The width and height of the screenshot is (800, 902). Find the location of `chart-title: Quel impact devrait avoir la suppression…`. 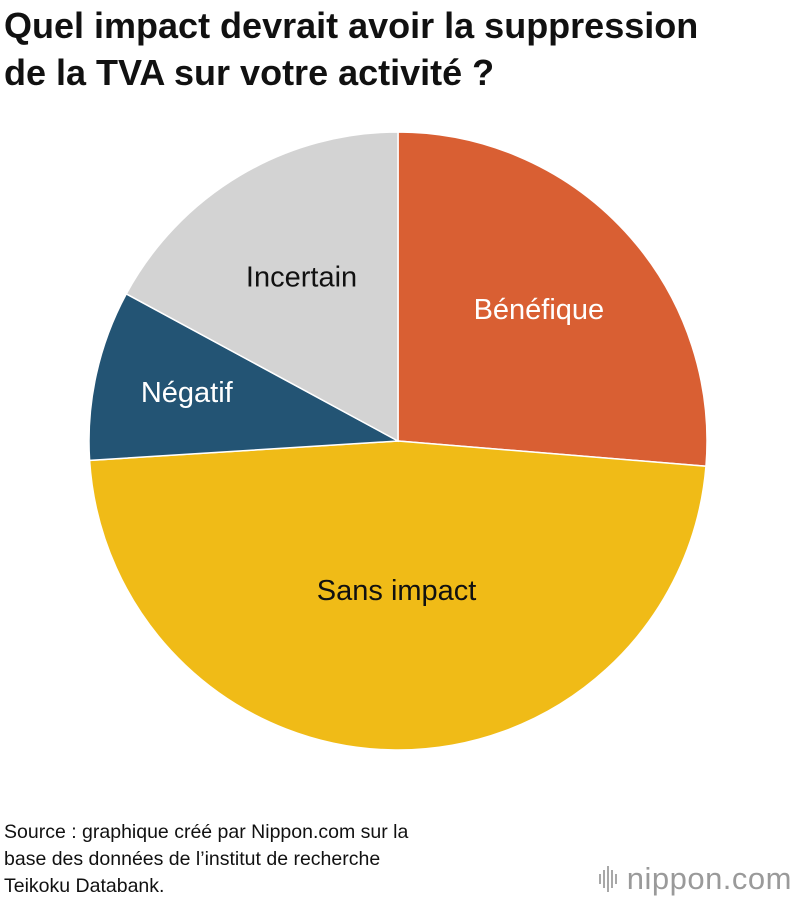

chart-title: Quel impact devrait avoir la suppression… is located at coordinates (399, 49).